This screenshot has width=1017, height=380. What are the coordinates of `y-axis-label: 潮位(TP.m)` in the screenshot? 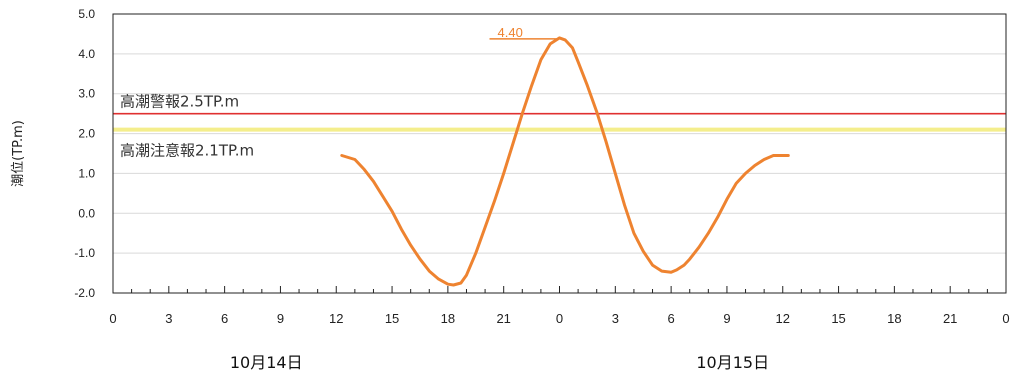 It's located at (18, 153).